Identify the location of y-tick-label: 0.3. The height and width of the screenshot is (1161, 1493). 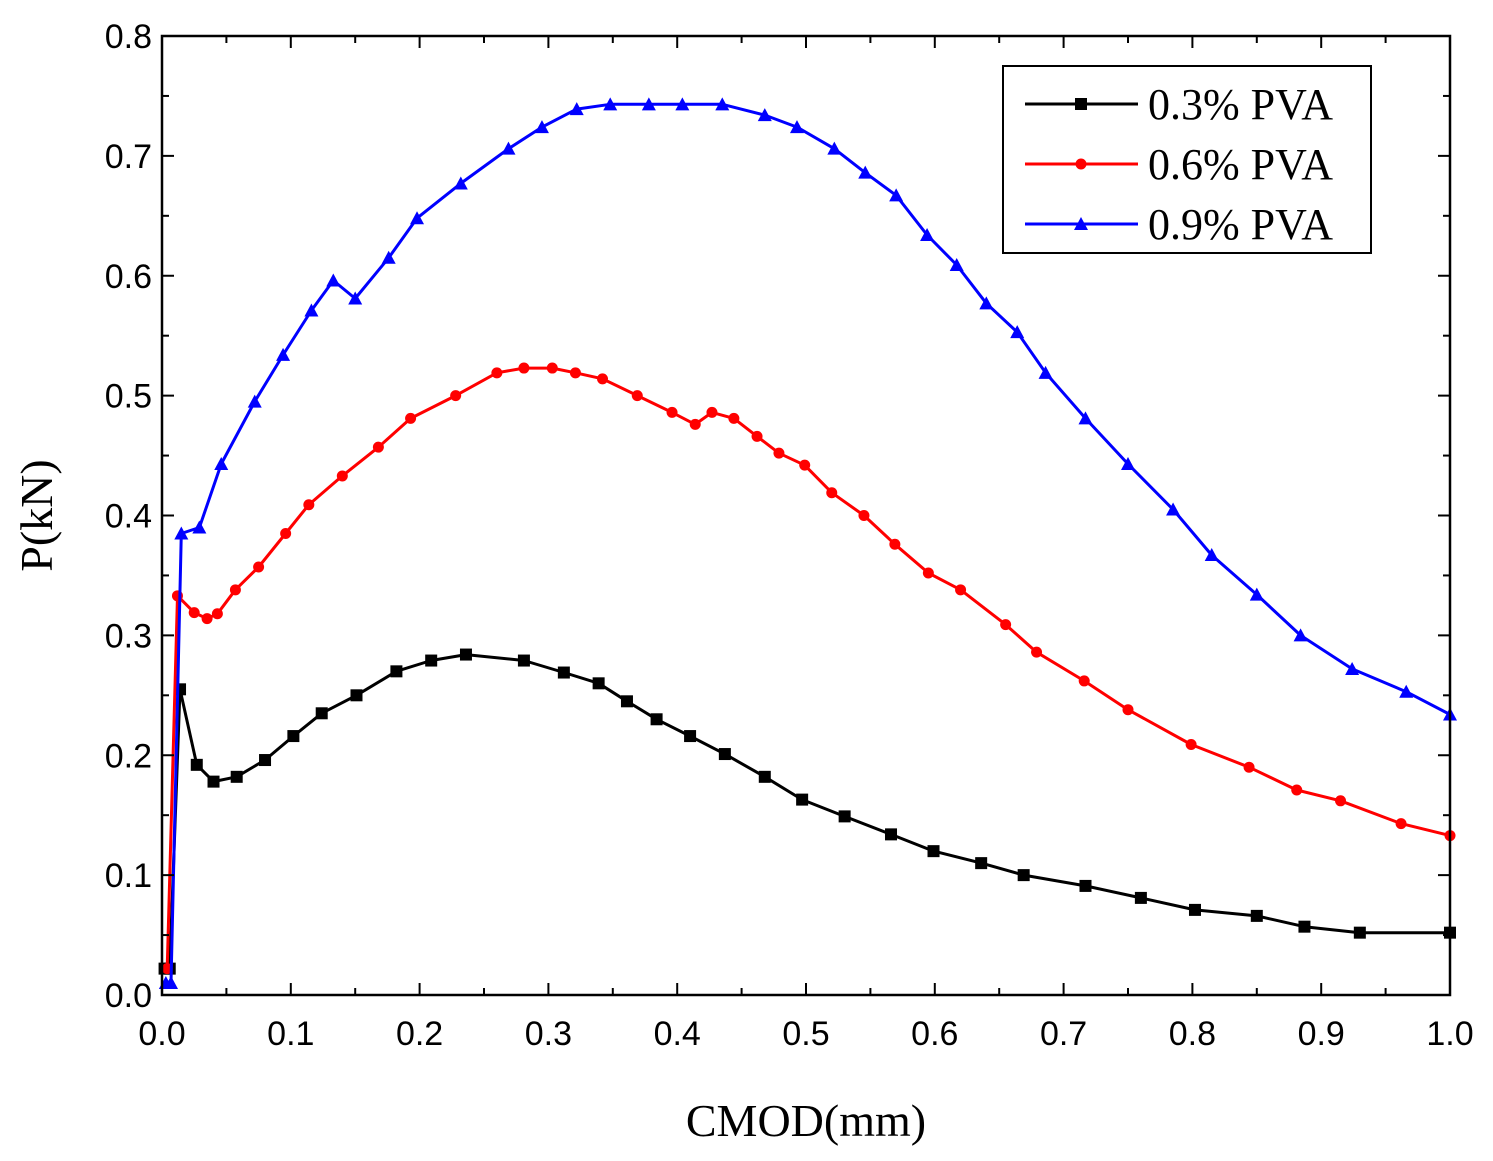
(128, 636).